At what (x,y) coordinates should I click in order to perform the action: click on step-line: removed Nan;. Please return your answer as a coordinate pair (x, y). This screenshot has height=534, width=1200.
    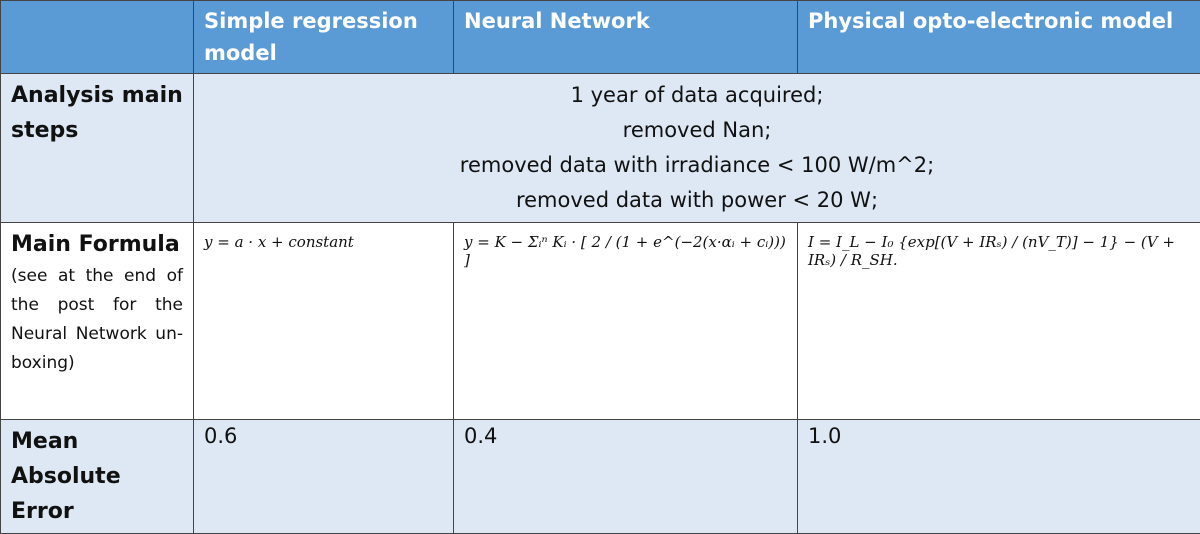
    Looking at the image, I should click on (697, 130).